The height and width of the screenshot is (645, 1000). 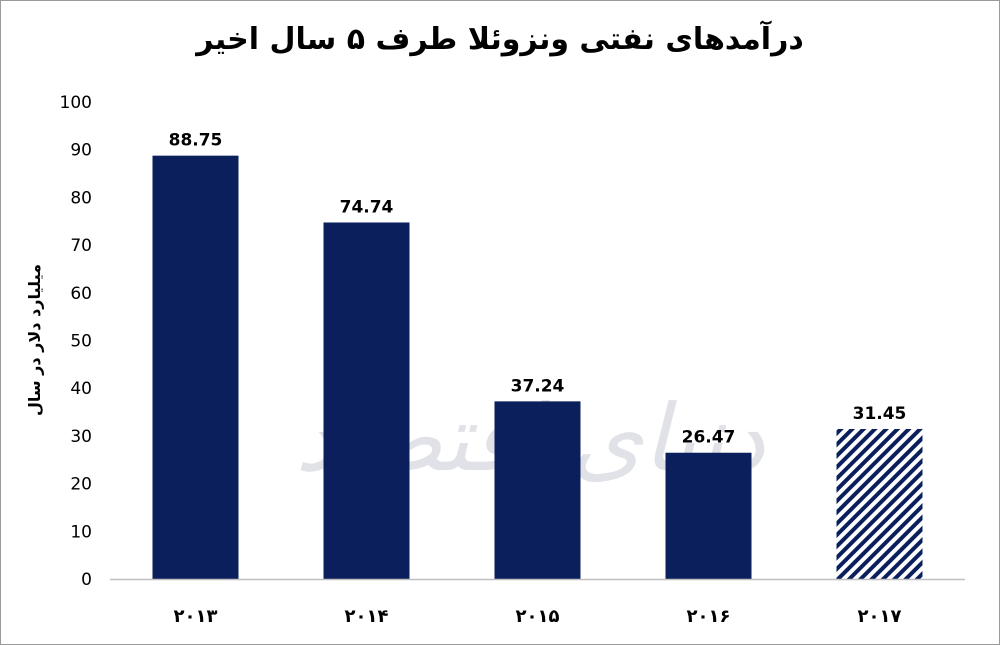 What do you see at coordinates (880, 616) in the screenshot?
I see `x-category-label: ۲۰۱۷` at bounding box center [880, 616].